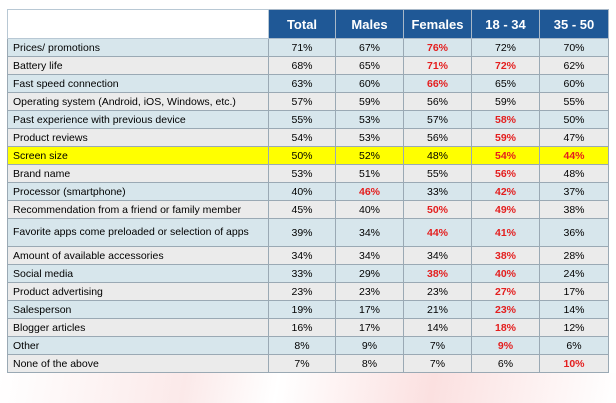 The width and height of the screenshot is (616, 403). I want to click on value-cell: 65%, so click(505, 83).